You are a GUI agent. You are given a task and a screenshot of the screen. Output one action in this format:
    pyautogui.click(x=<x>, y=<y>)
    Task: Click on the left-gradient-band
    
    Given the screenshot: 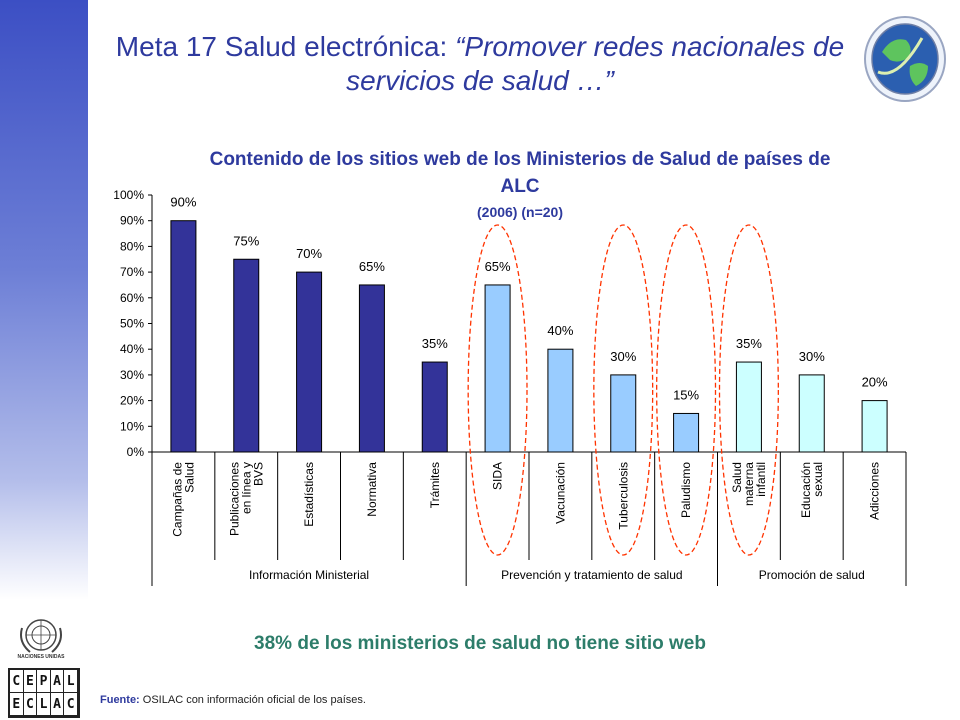 What is the action you would take?
    pyautogui.click(x=44, y=300)
    